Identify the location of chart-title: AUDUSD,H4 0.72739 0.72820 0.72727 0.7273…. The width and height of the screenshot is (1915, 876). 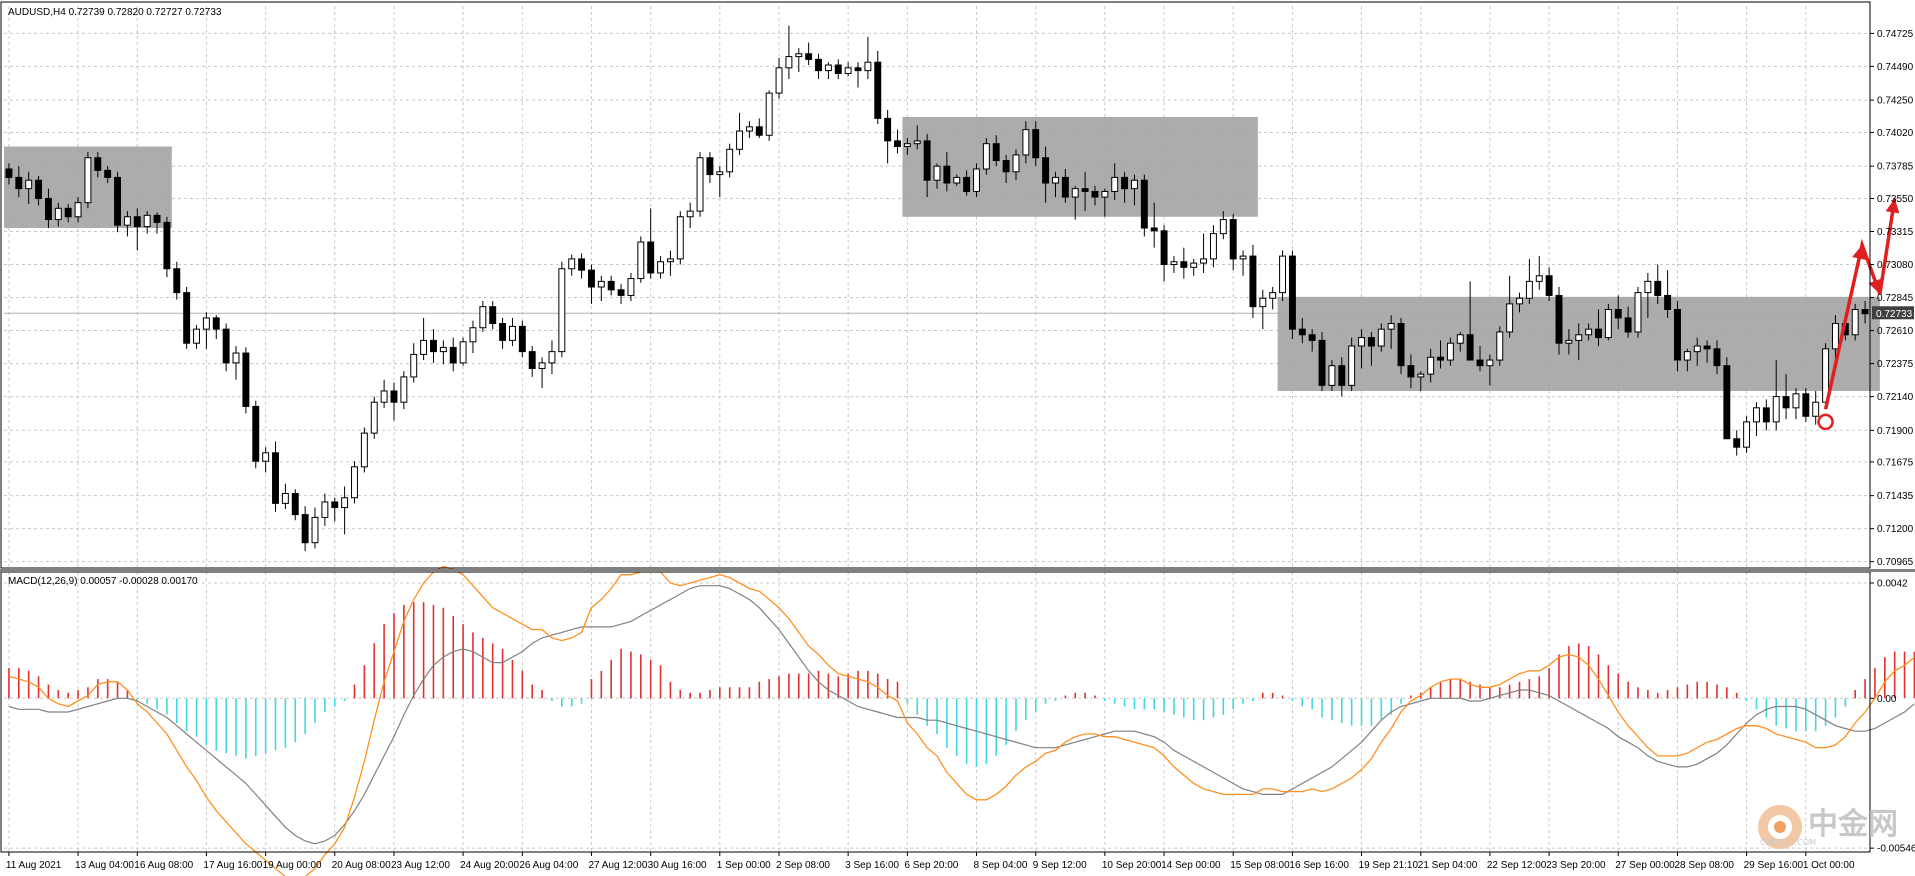
(115, 12).